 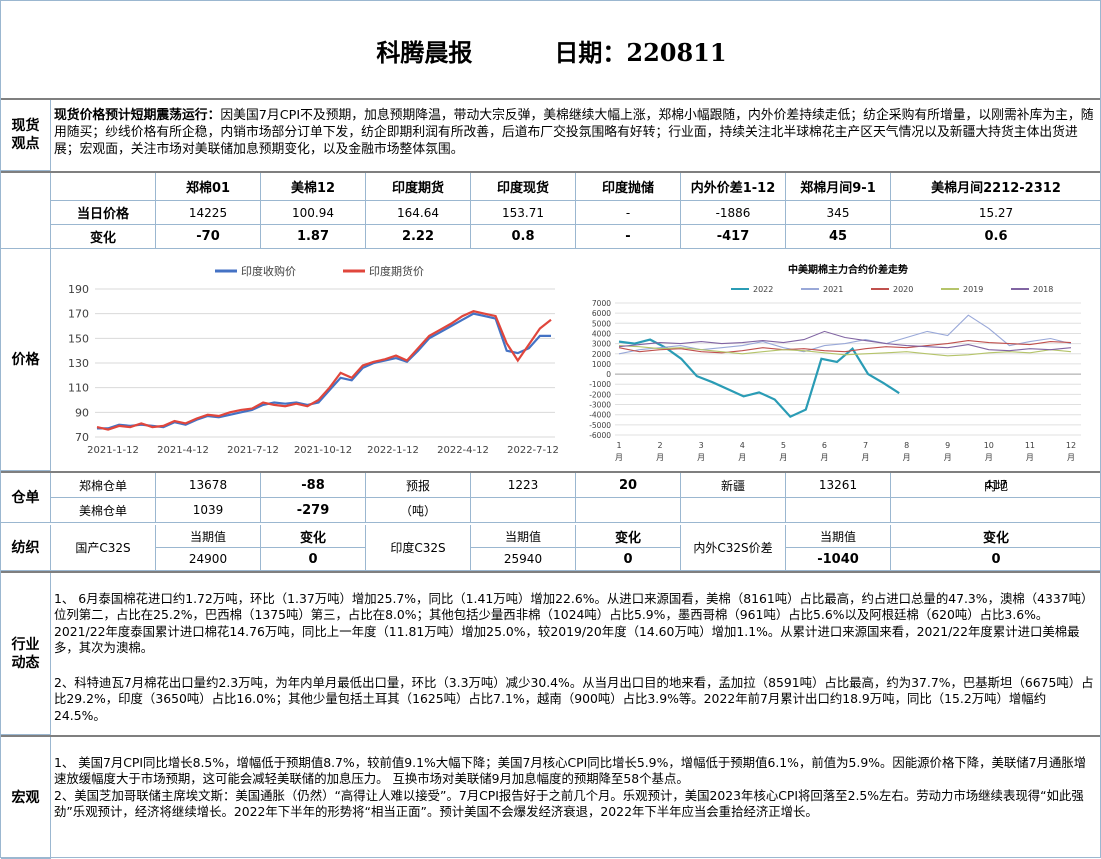 What do you see at coordinates (268, 271) in the screenshot?
I see `left-legend-label-0: 印度收购价` at bounding box center [268, 271].